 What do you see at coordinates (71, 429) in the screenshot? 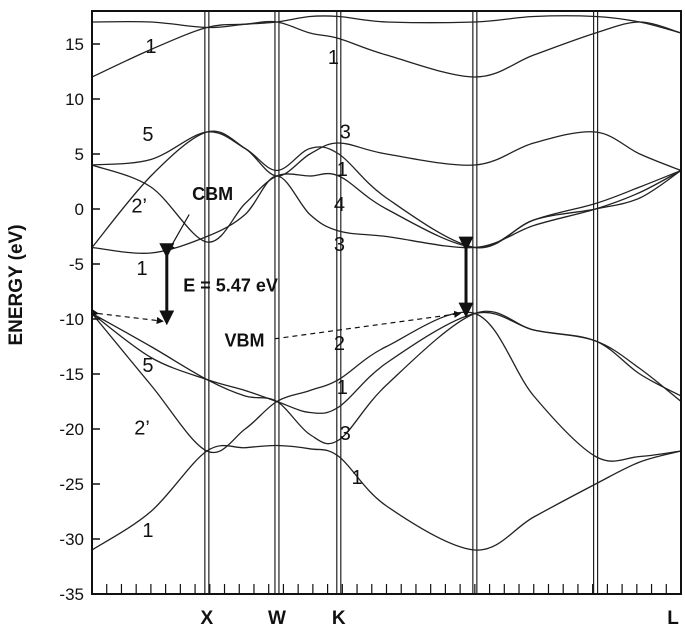
I see `y-tick-label-7: -20` at bounding box center [71, 429].